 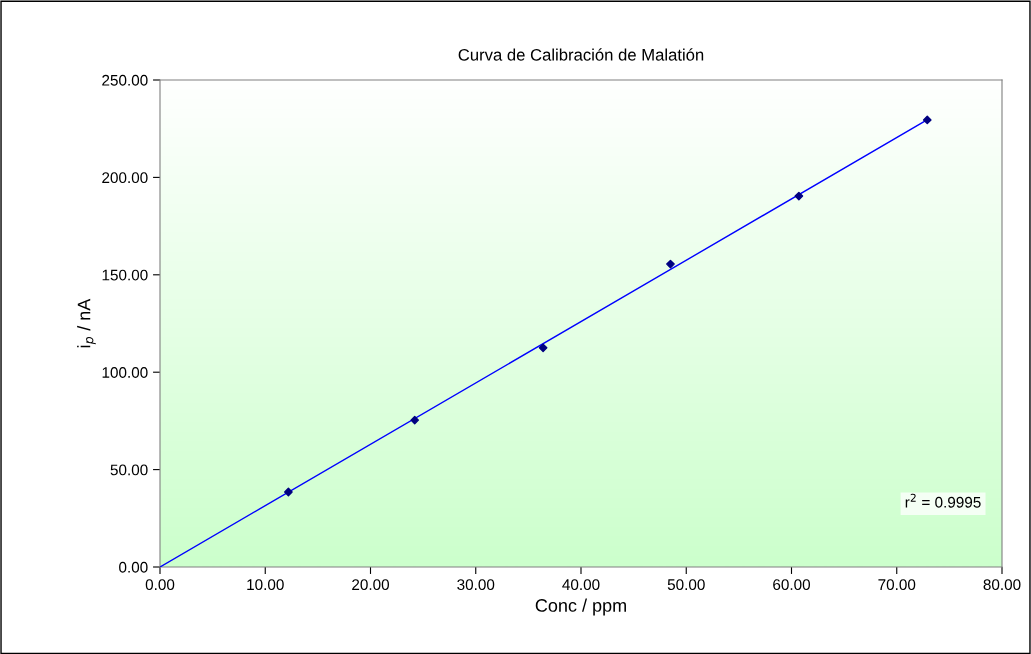 What do you see at coordinates (160, 585) in the screenshot?
I see `x-tick-label: 0.00` at bounding box center [160, 585].